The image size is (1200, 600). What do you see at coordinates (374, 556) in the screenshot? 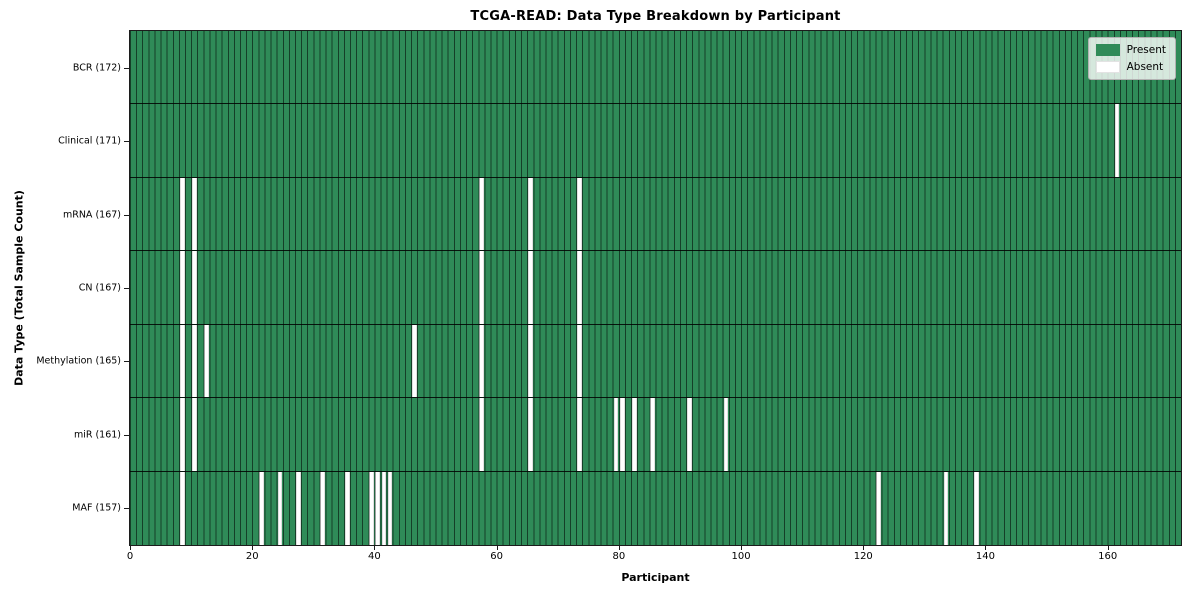
I see `x-tick-label: 40` at bounding box center [374, 556].